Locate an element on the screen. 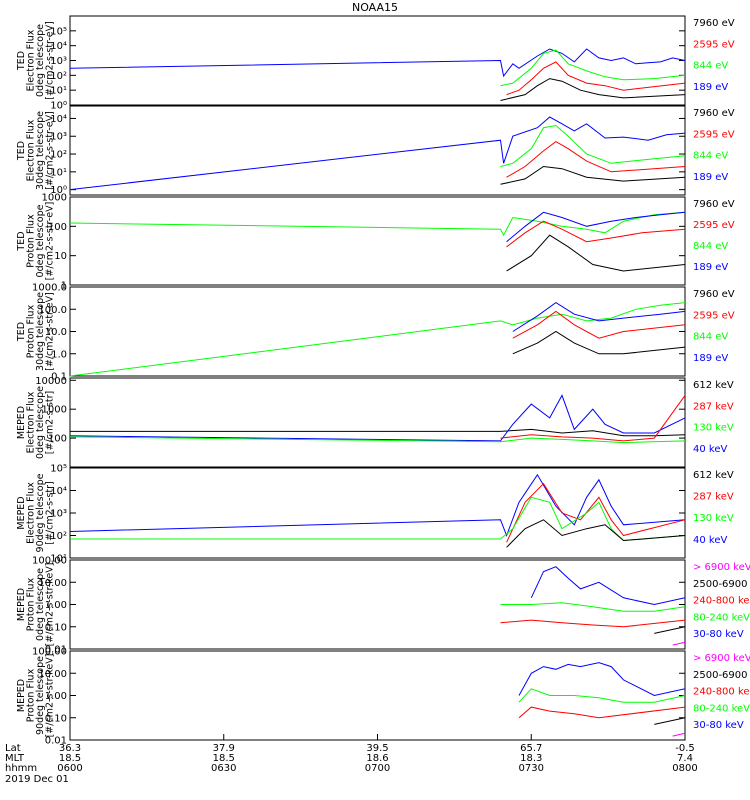 The height and width of the screenshot is (800, 750). x-tick-mlt: 18.5 is located at coordinates (70, 758).